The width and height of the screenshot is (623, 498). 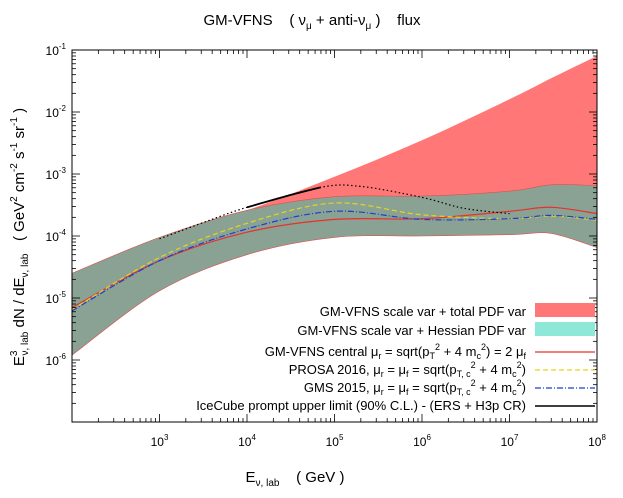 What do you see at coordinates (415, 387) in the screenshot?
I see `legend-label-gms: GMS 2015, μr = μf = sqrt(pT, c2 + 4 mc2)` at bounding box center [415, 387].